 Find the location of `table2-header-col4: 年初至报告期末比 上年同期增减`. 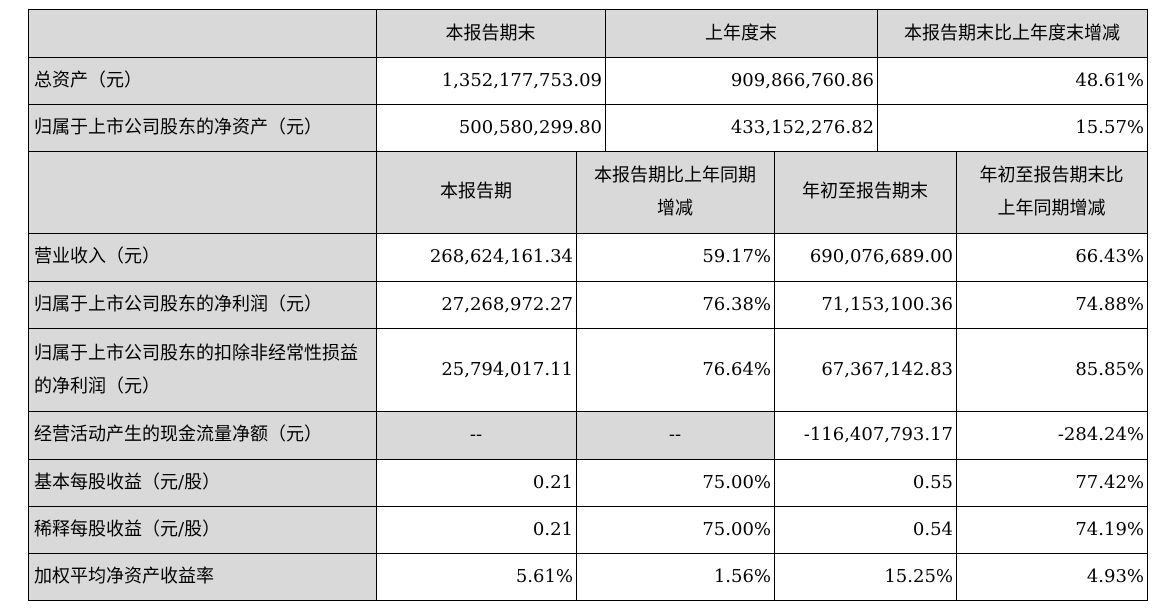

table2-header-col4: 年初至报告期末比 上年同期增减 is located at coordinates (1051, 192).